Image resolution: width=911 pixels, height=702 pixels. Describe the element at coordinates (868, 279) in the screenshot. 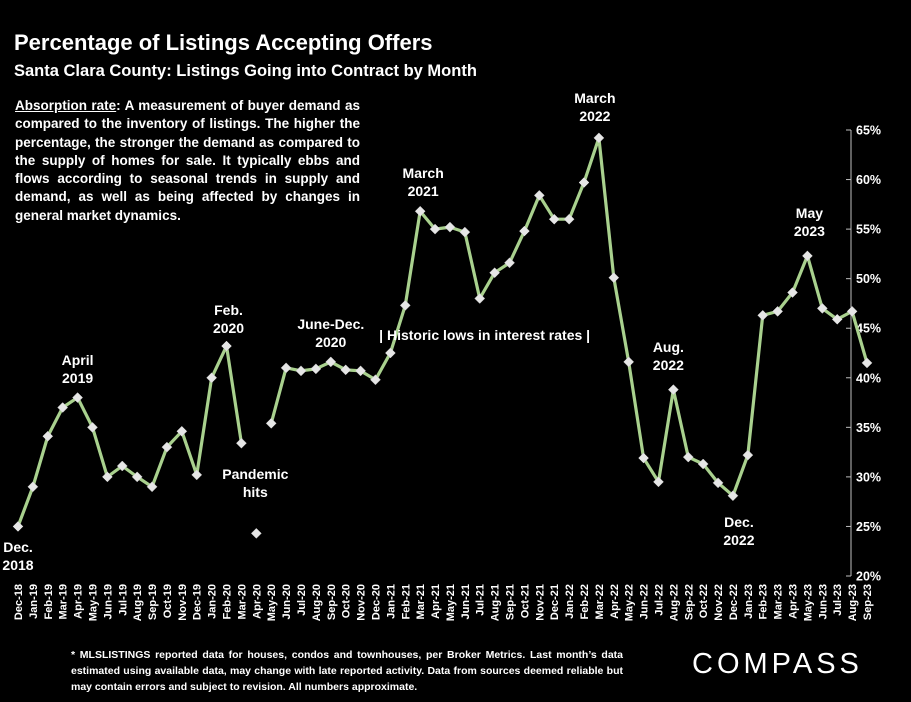

I see `y-tick-label: 50%` at that location.